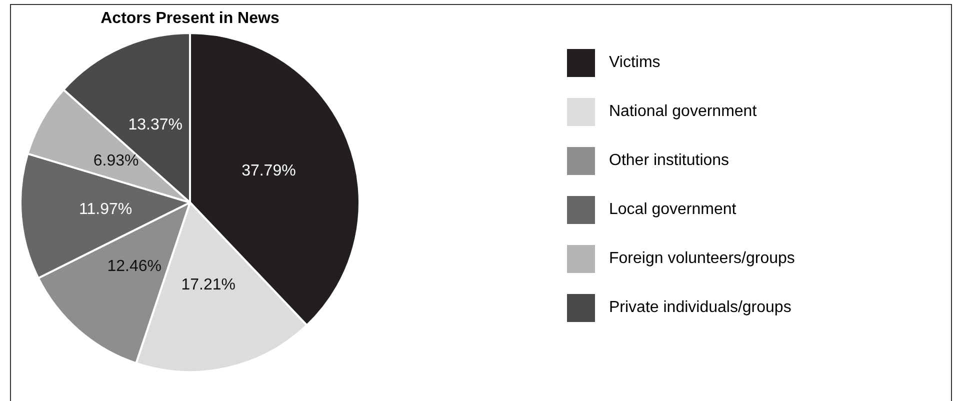  What do you see at coordinates (155, 125) in the screenshot?
I see `data-label: 13.37%` at bounding box center [155, 125].